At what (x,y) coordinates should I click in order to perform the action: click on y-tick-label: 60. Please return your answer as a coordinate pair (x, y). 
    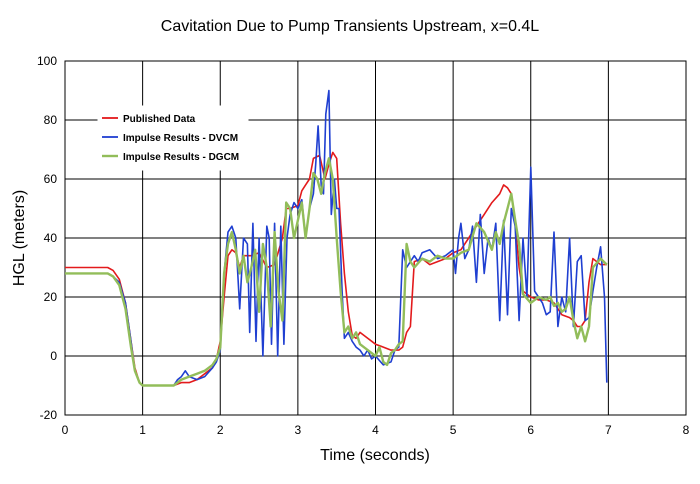
    Looking at the image, I should click on (51, 179).